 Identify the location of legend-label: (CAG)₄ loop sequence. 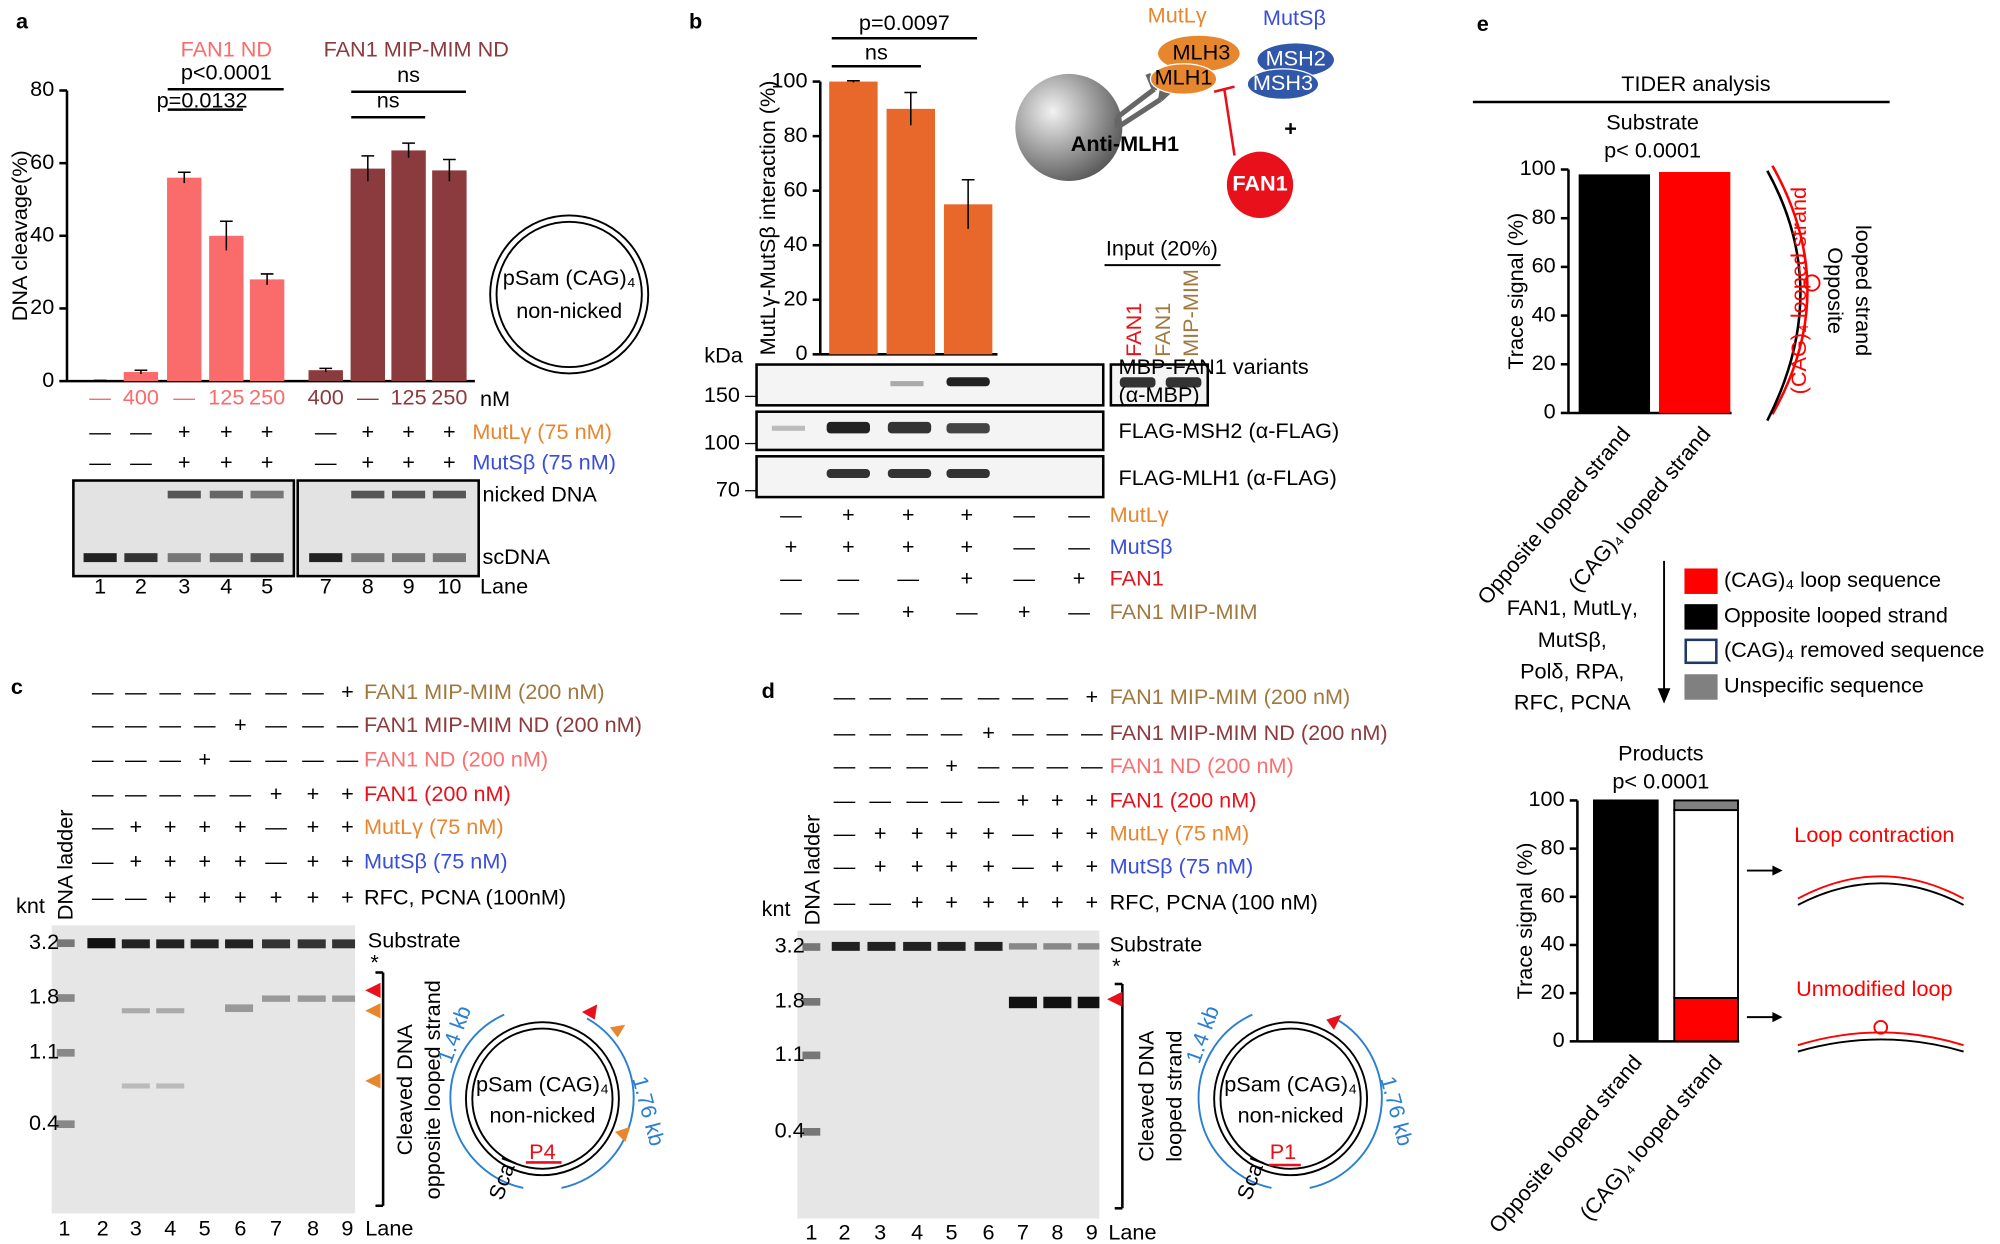
(1832, 579).